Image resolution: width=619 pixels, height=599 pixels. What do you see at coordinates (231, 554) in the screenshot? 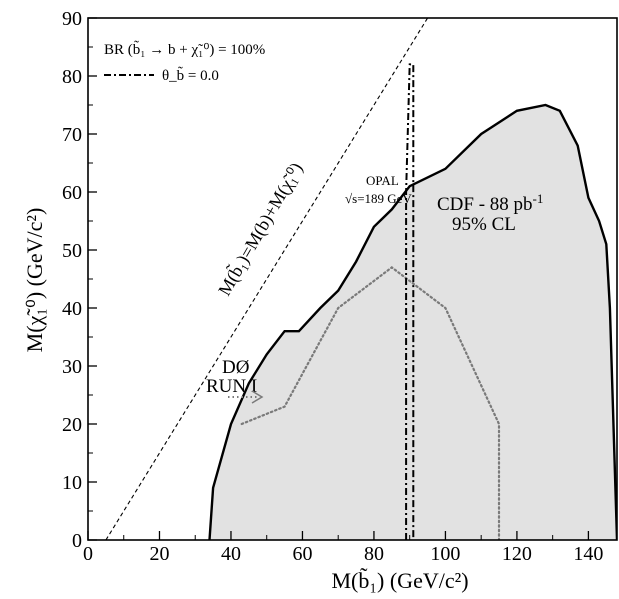
I see `x-tick-label: 40` at bounding box center [231, 554].